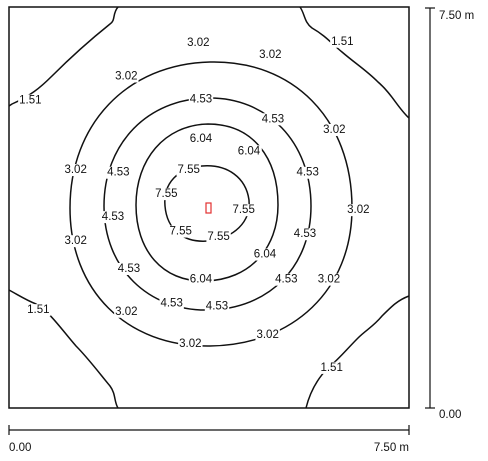 Image resolution: width=488 pixels, height=461 pixels. What do you see at coordinates (357, 352) in the screenshot?
I see `isoline-1-51-bottom-right` at bounding box center [357, 352].